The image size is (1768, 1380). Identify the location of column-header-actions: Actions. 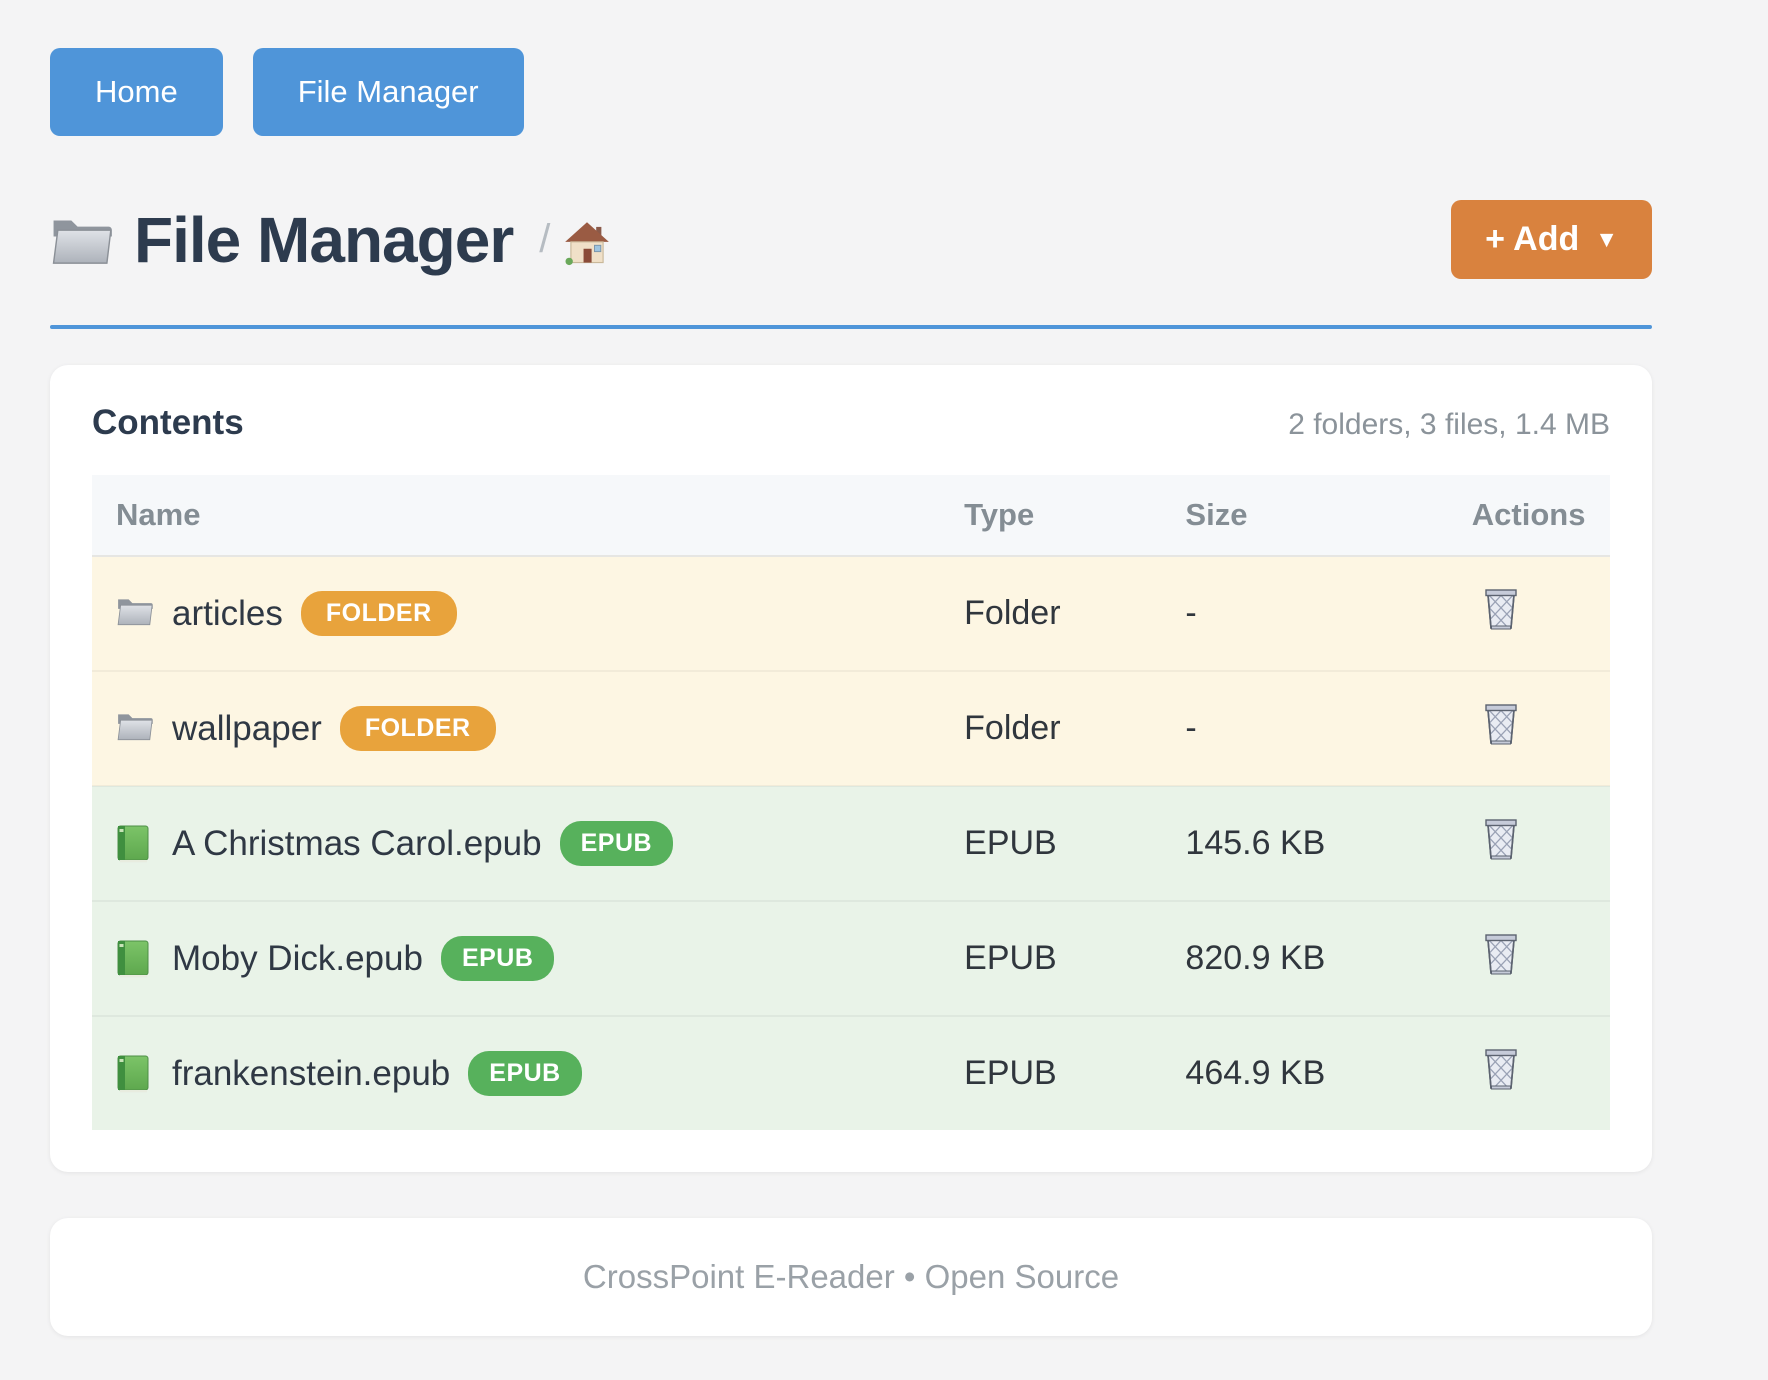
(1540, 516).